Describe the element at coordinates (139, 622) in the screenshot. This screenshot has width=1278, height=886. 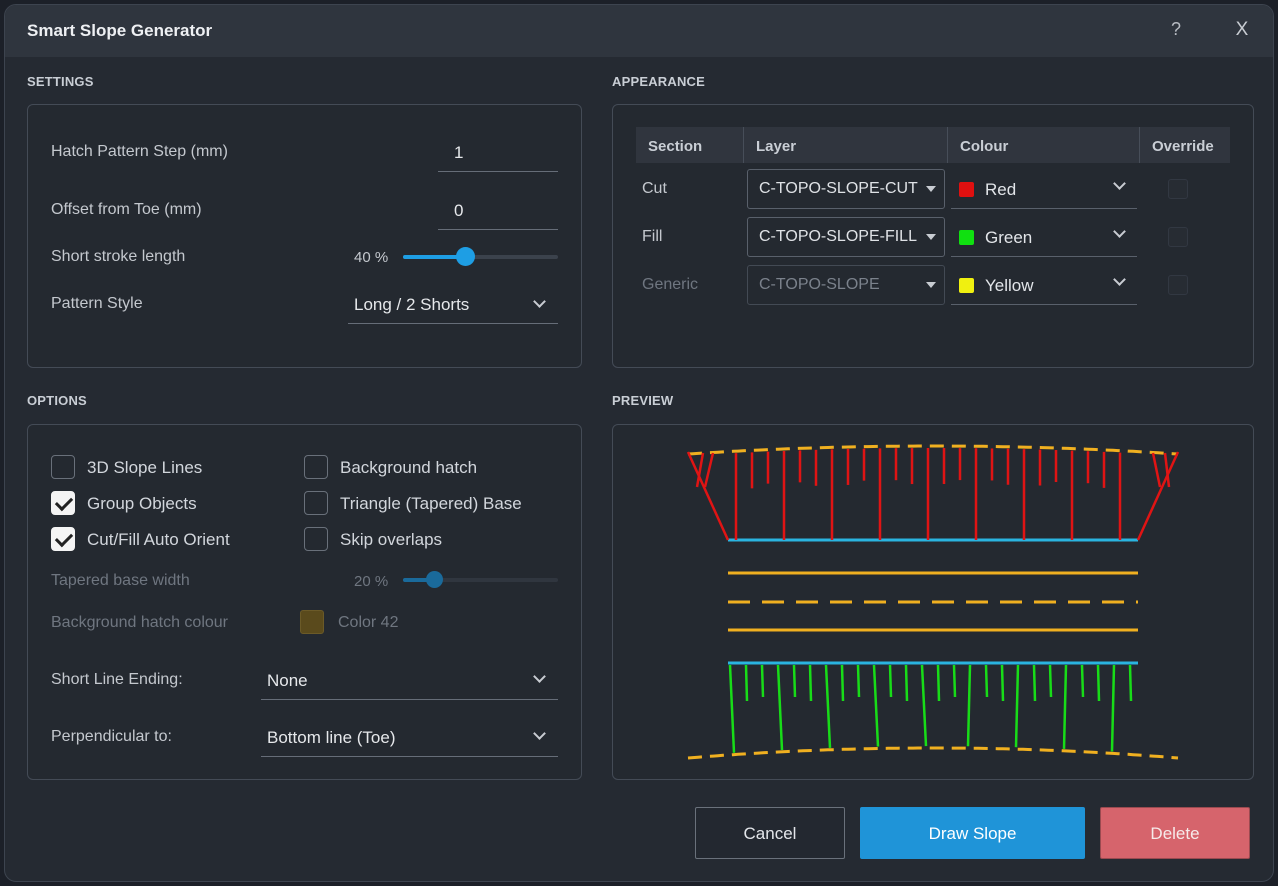
I see `bg-hatch-colour-label: Background hatch colour` at that location.